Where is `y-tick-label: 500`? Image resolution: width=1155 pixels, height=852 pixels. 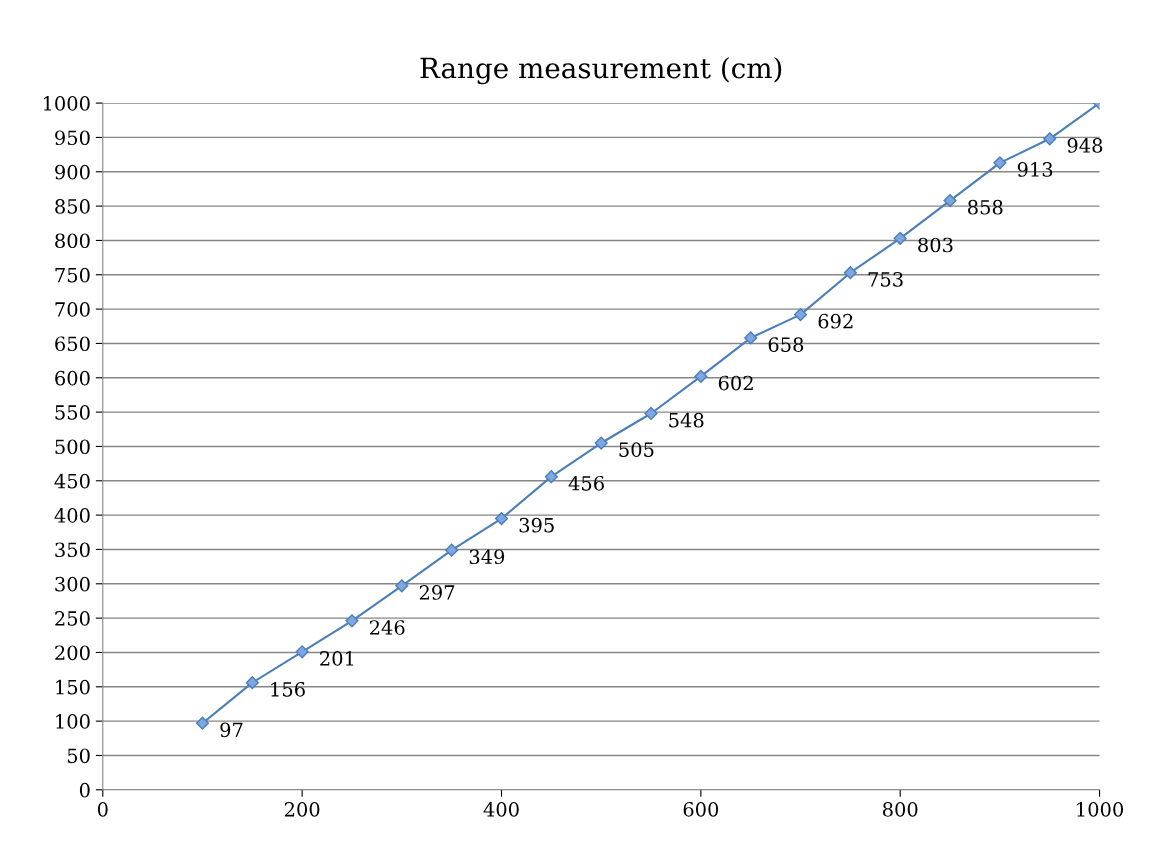
y-tick-label: 500 is located at coordinates (72, 447).